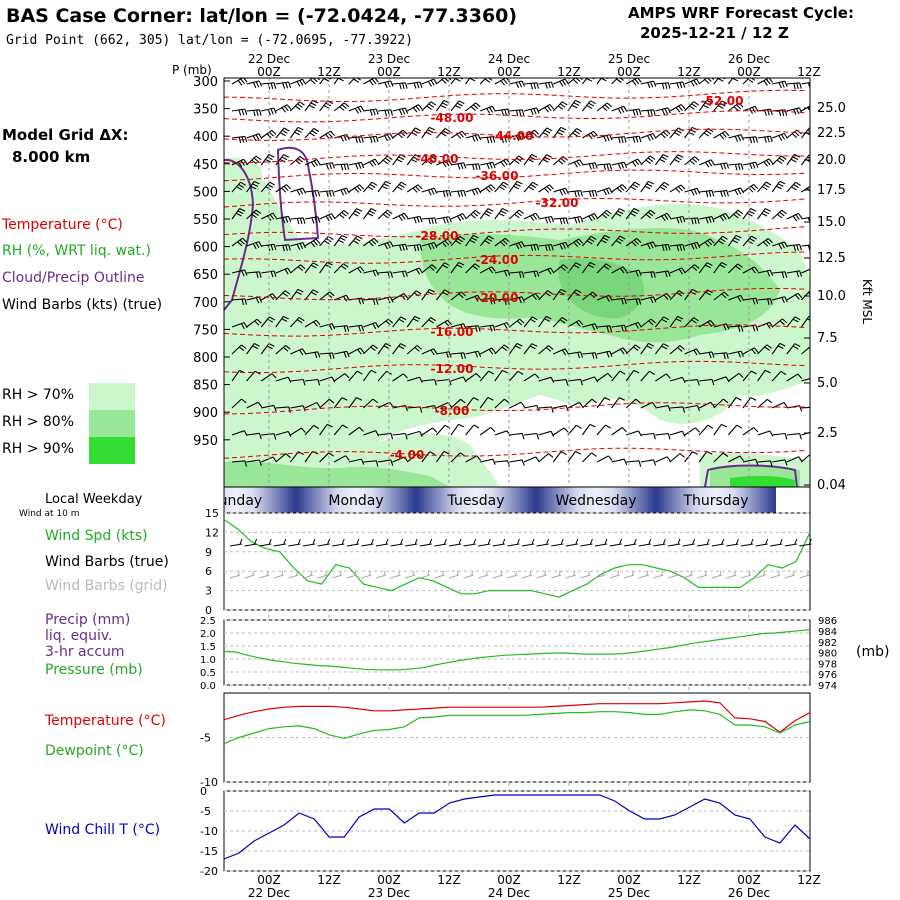 This screenshot has height=900, width=900. What do you see at coordinates (827, 643) in the screenshot?
I see `pressure-tick-label: 982` at bounding box center [827, 643].